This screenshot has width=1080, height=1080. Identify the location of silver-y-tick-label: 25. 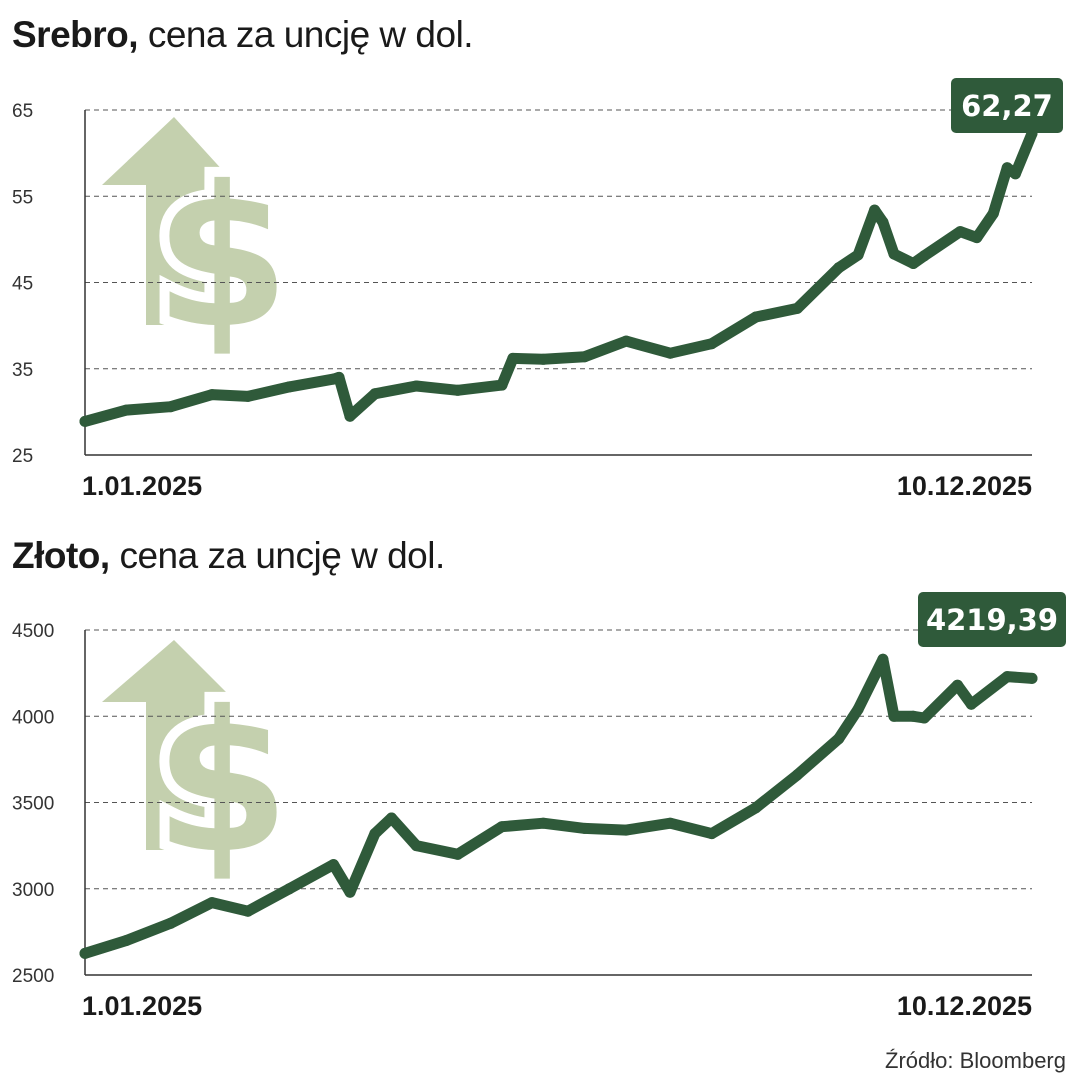
(22, 456).